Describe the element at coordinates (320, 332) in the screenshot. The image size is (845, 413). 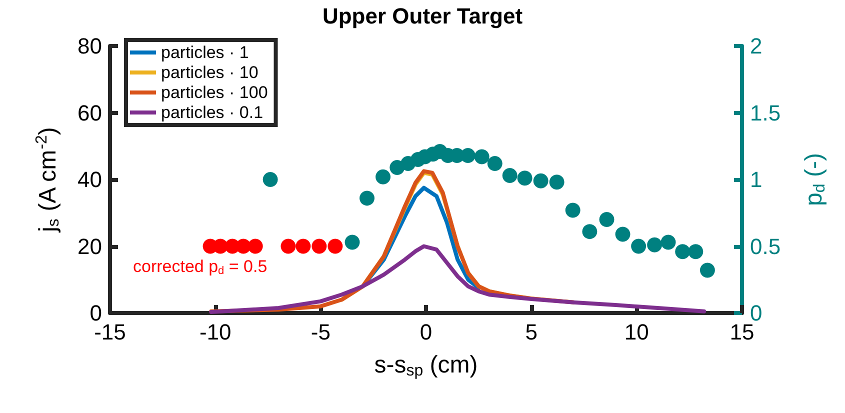
I see `x-tick-label: -5` at that location.